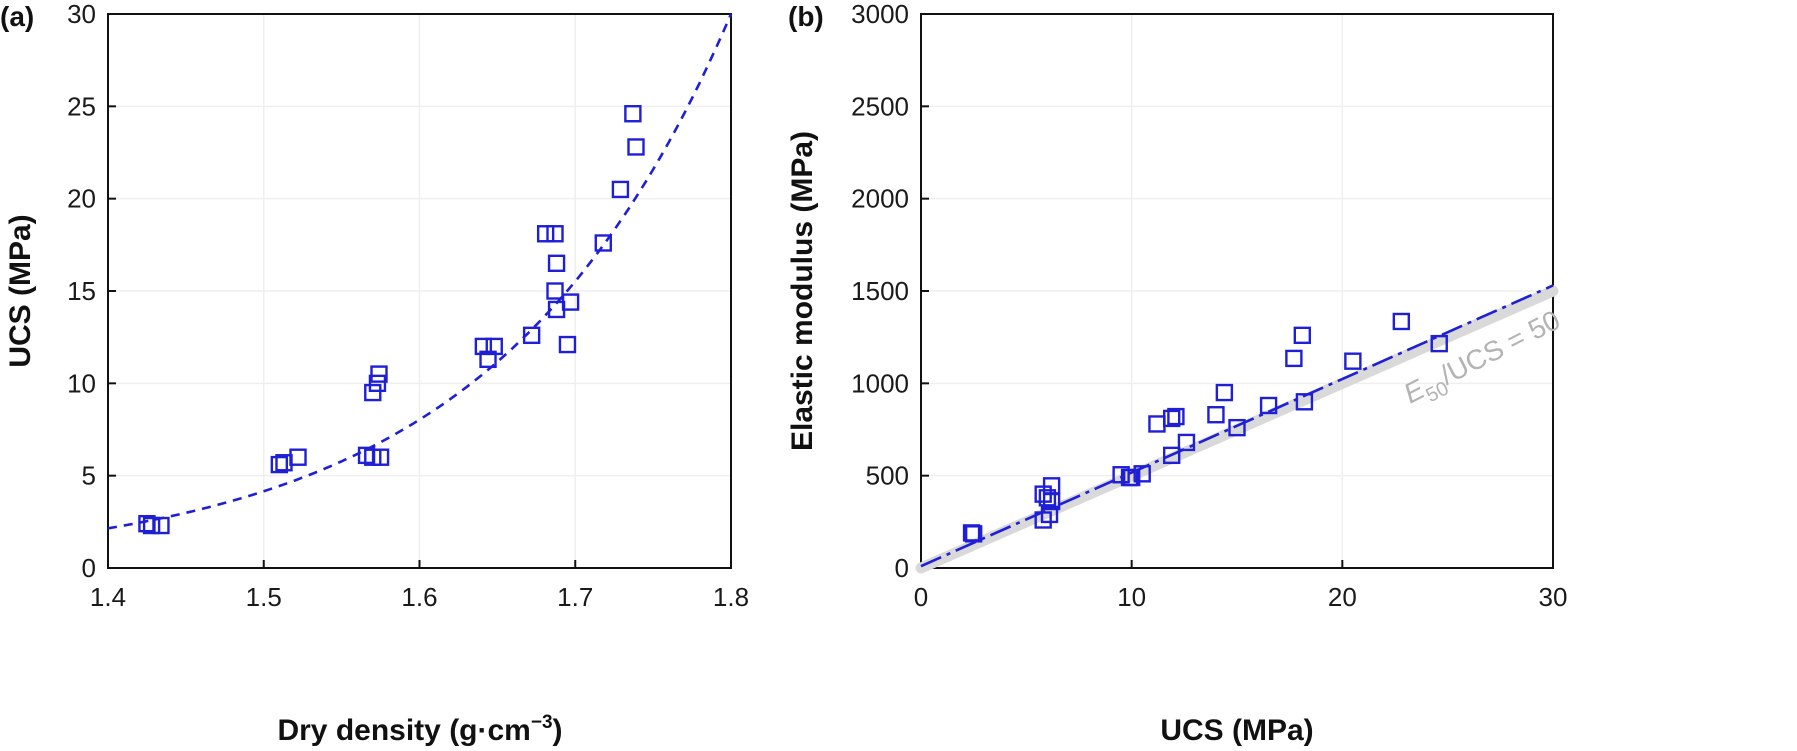 This screenshot has width=1797, height=751. What do you see at coordinates (419, 597) in the screenshot?
I see `x-tick-label: 1.6` at bounding box center [419, 597].